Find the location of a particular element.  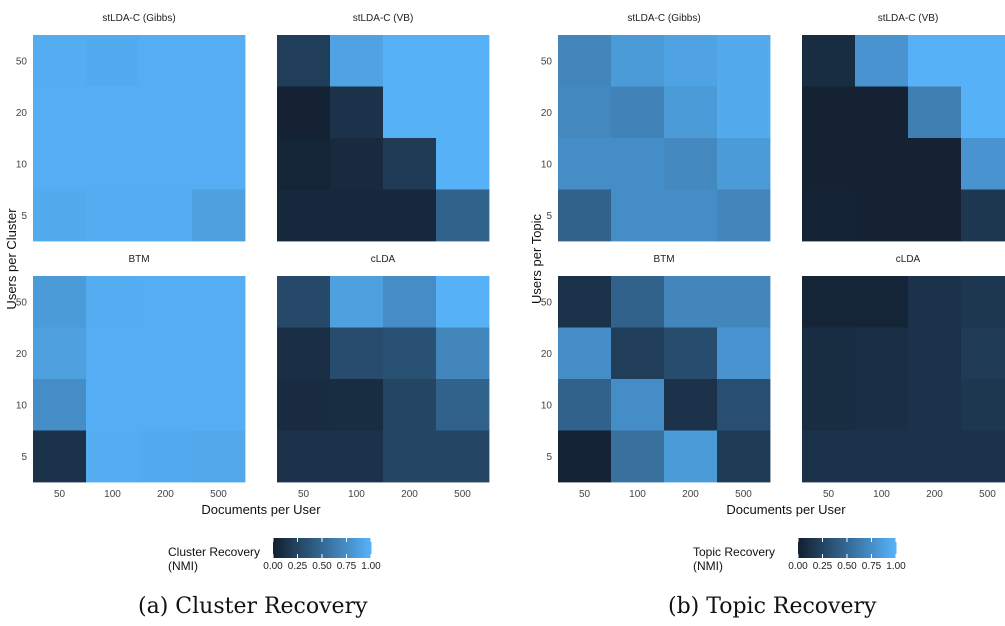

y-axis-title: Users per Topic is located at coordinates (536, 258).